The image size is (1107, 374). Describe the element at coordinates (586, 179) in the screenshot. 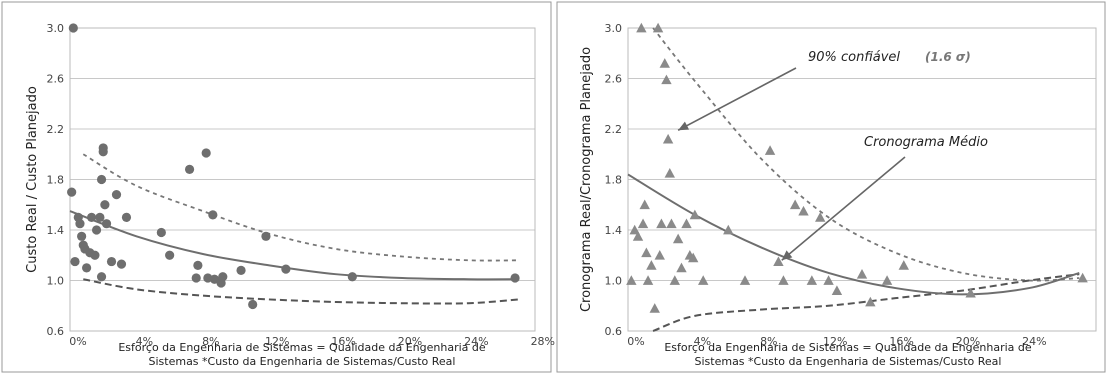

I see `y-axis-label: Cronograma Real/Cronograma Planejado` at that location.